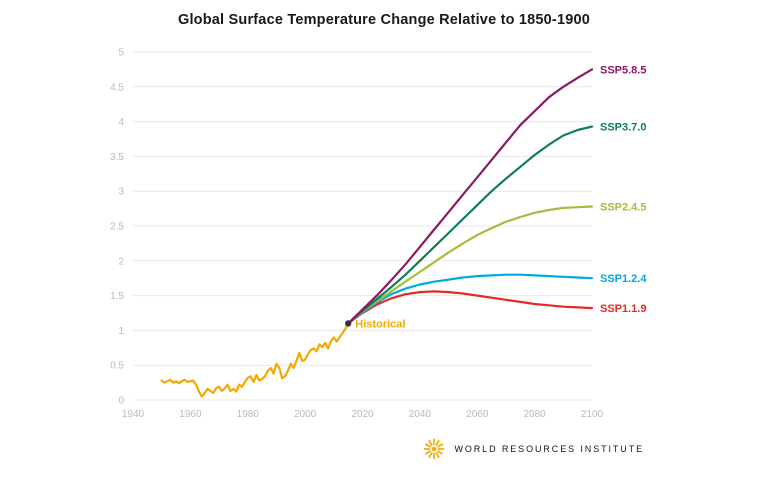  Describe the element at coordinates (592, 414) in the screenshot. I see `x-tick-label: 2100` at that location.